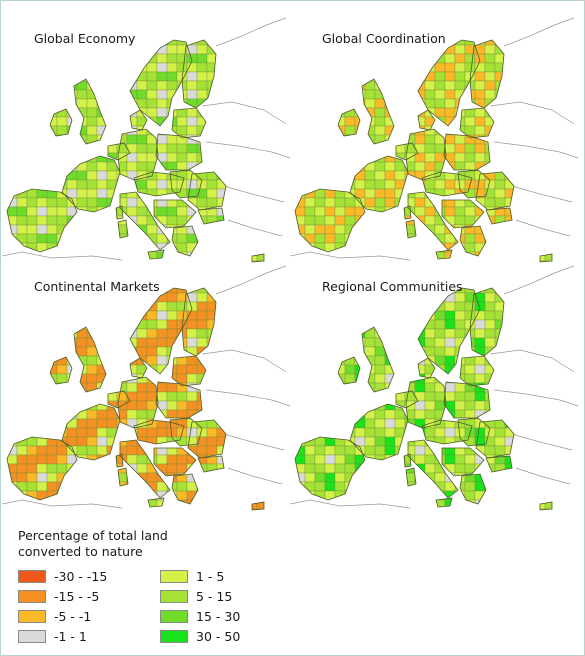 The height and width of the screenshot is (656, 585). What do you see at coordinates (85, 38) in the screenshot?
I see `panel-title-global-economy: Global Economy` at bounding box center [85, 38].